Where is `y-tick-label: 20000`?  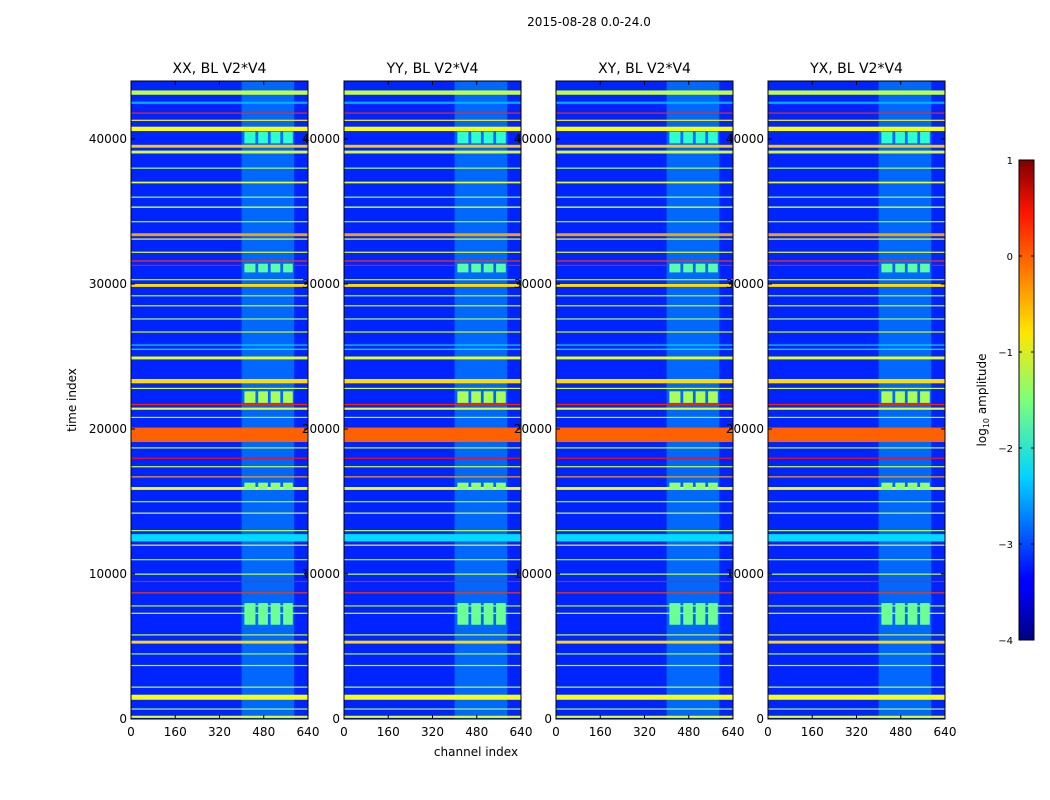
y-tick-label: 20000 is located at coordinates (533, 429).